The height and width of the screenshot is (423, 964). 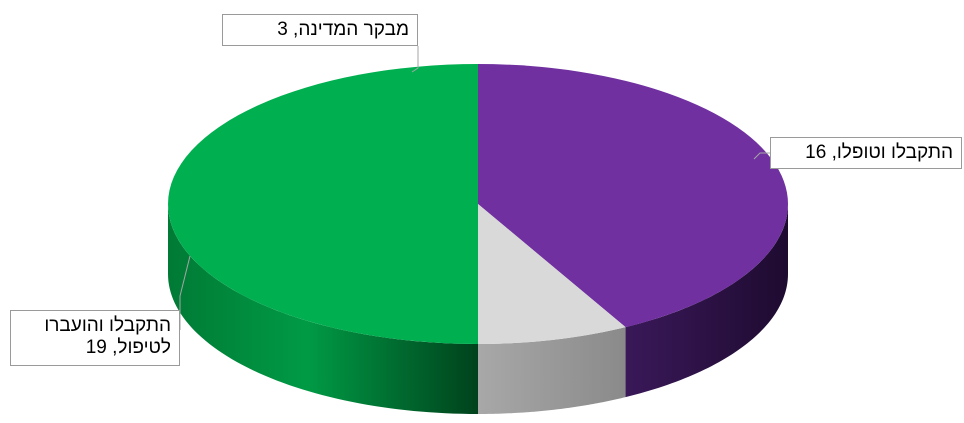 I want to click on data-label-handled: התקבלו וטופלו, 16, so click(x=866, y=153).